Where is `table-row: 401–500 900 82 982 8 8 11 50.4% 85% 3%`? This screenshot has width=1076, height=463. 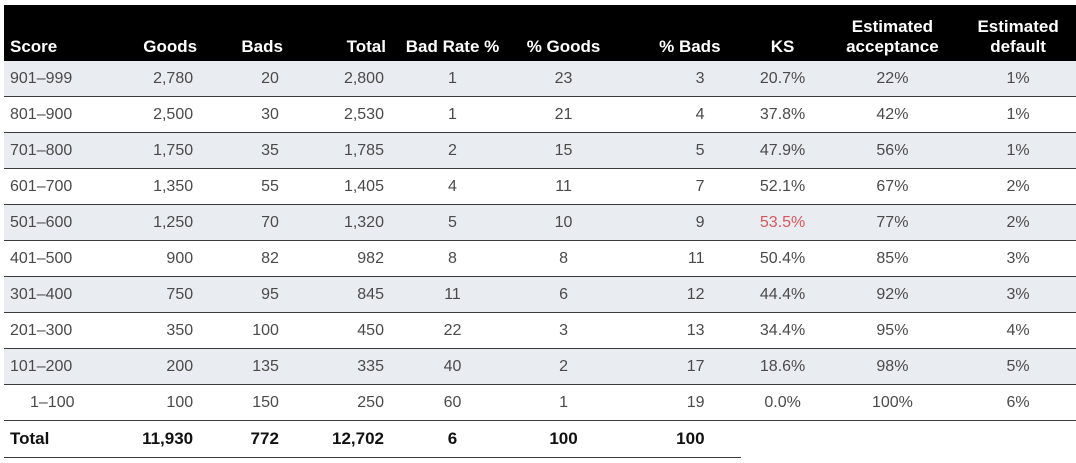 table-row: 401–500 900 82 982 8 8 11 50.4% 85% 3% is located at coordinates (540, 258).